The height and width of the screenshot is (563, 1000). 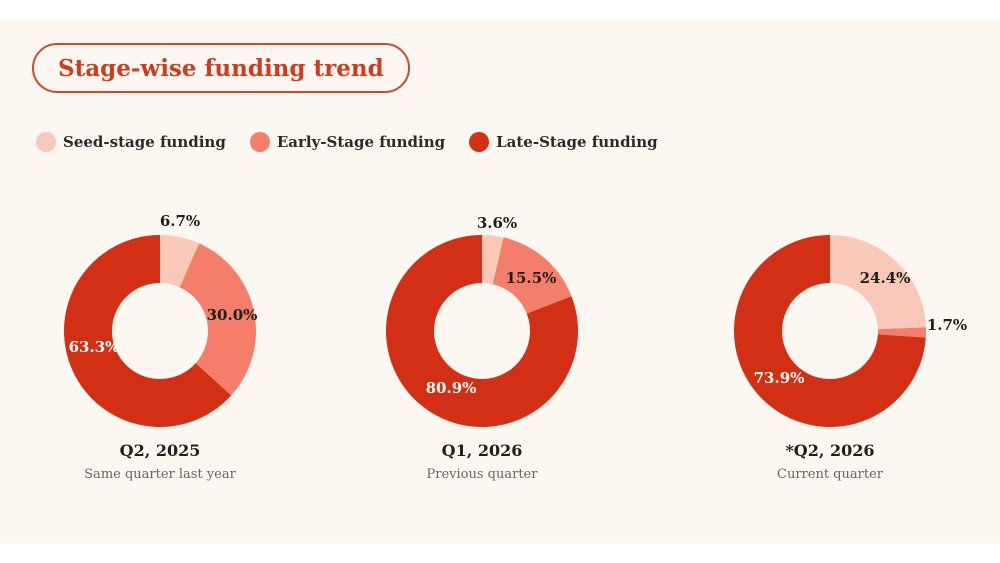 What do you see at coordinates (160, 474) in the screenshot?
I see `chart-period-sublabel: Same quarter last year` at bounding box center [160, 474].